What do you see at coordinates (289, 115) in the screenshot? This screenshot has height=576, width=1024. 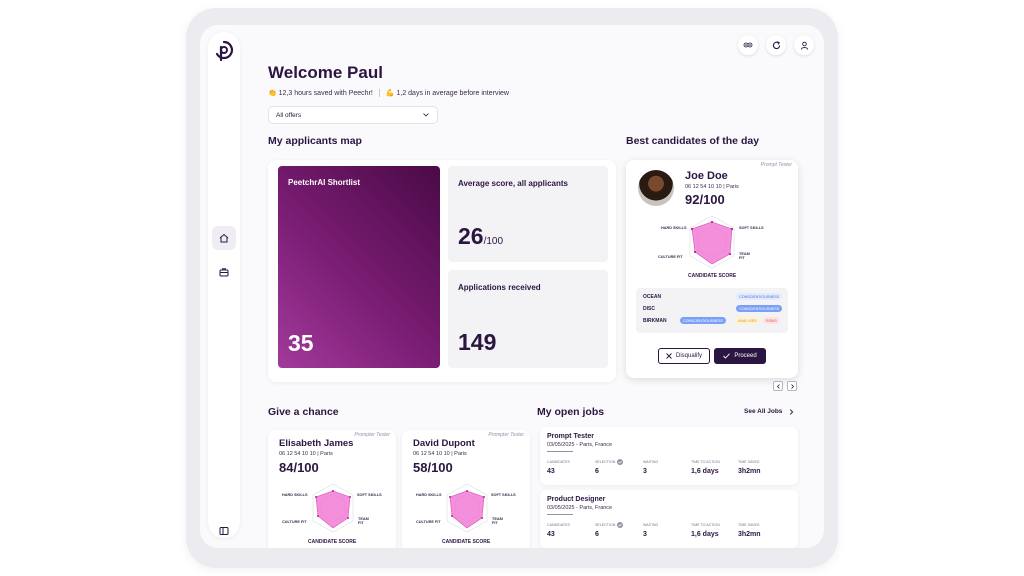 I see `offers-filter-value: All offers` at bounding box center [289, 115].